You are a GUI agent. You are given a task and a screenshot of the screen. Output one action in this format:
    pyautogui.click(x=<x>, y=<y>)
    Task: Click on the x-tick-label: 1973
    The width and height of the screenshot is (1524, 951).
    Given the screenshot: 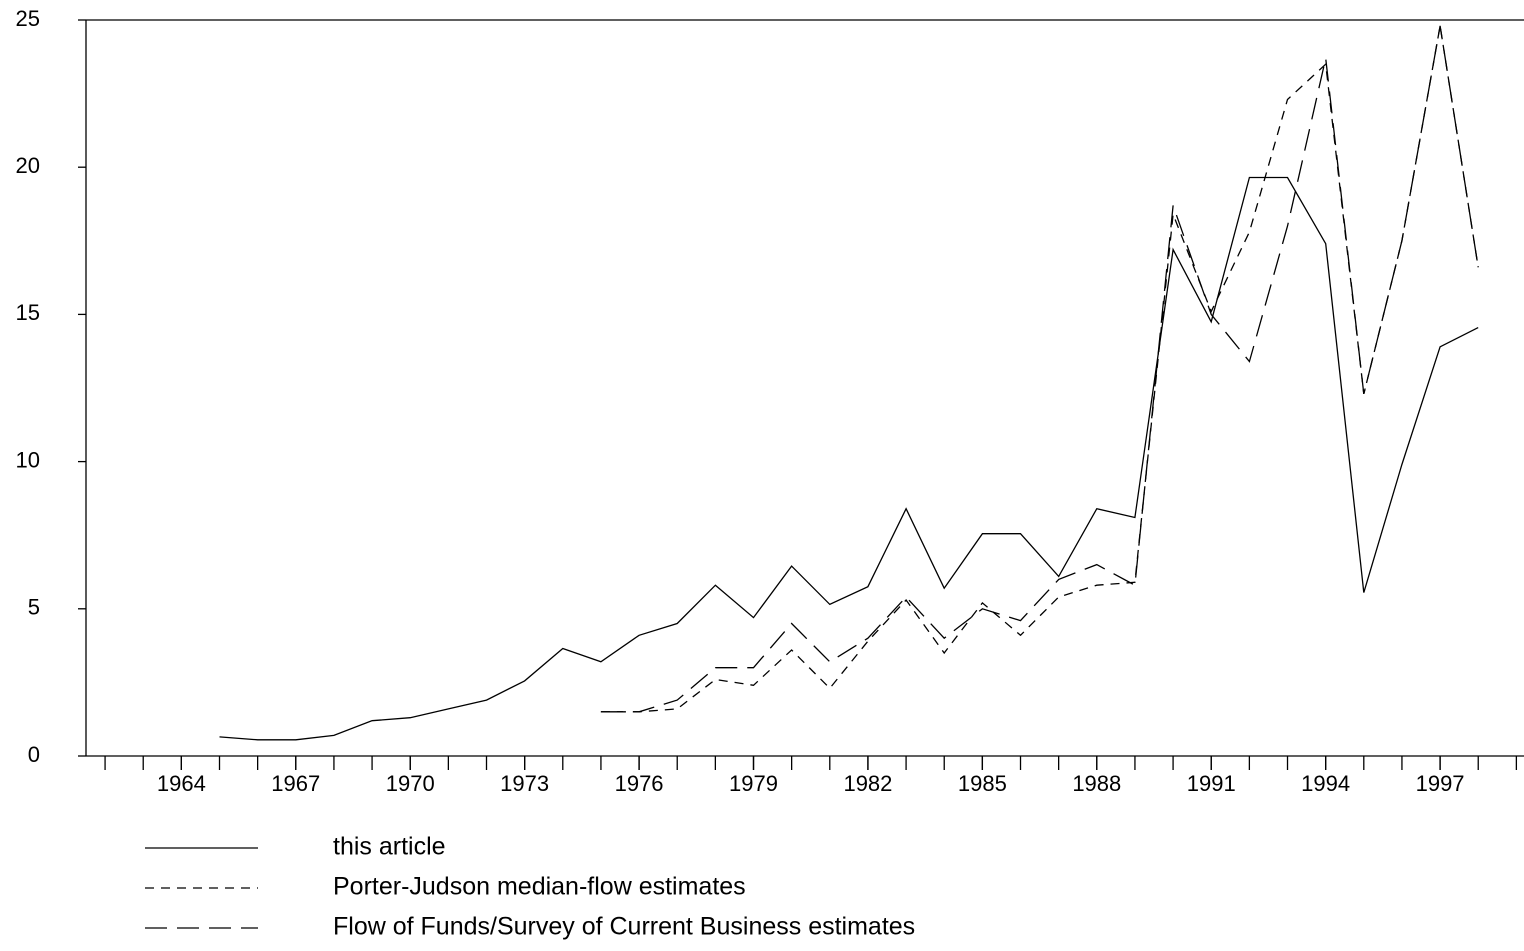 What is the action you would take?
    pyautogui.click(x=524, y=783)
    